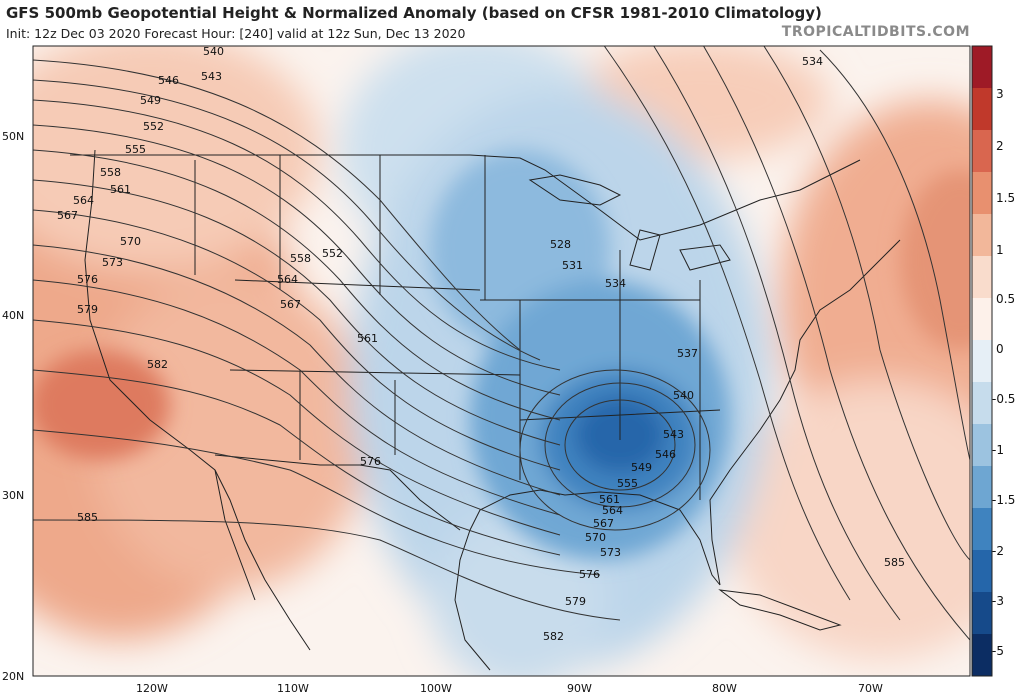  Describe the element at coordinates (998, 651) in the screenshot. I see `svg-text: -5` at that location.